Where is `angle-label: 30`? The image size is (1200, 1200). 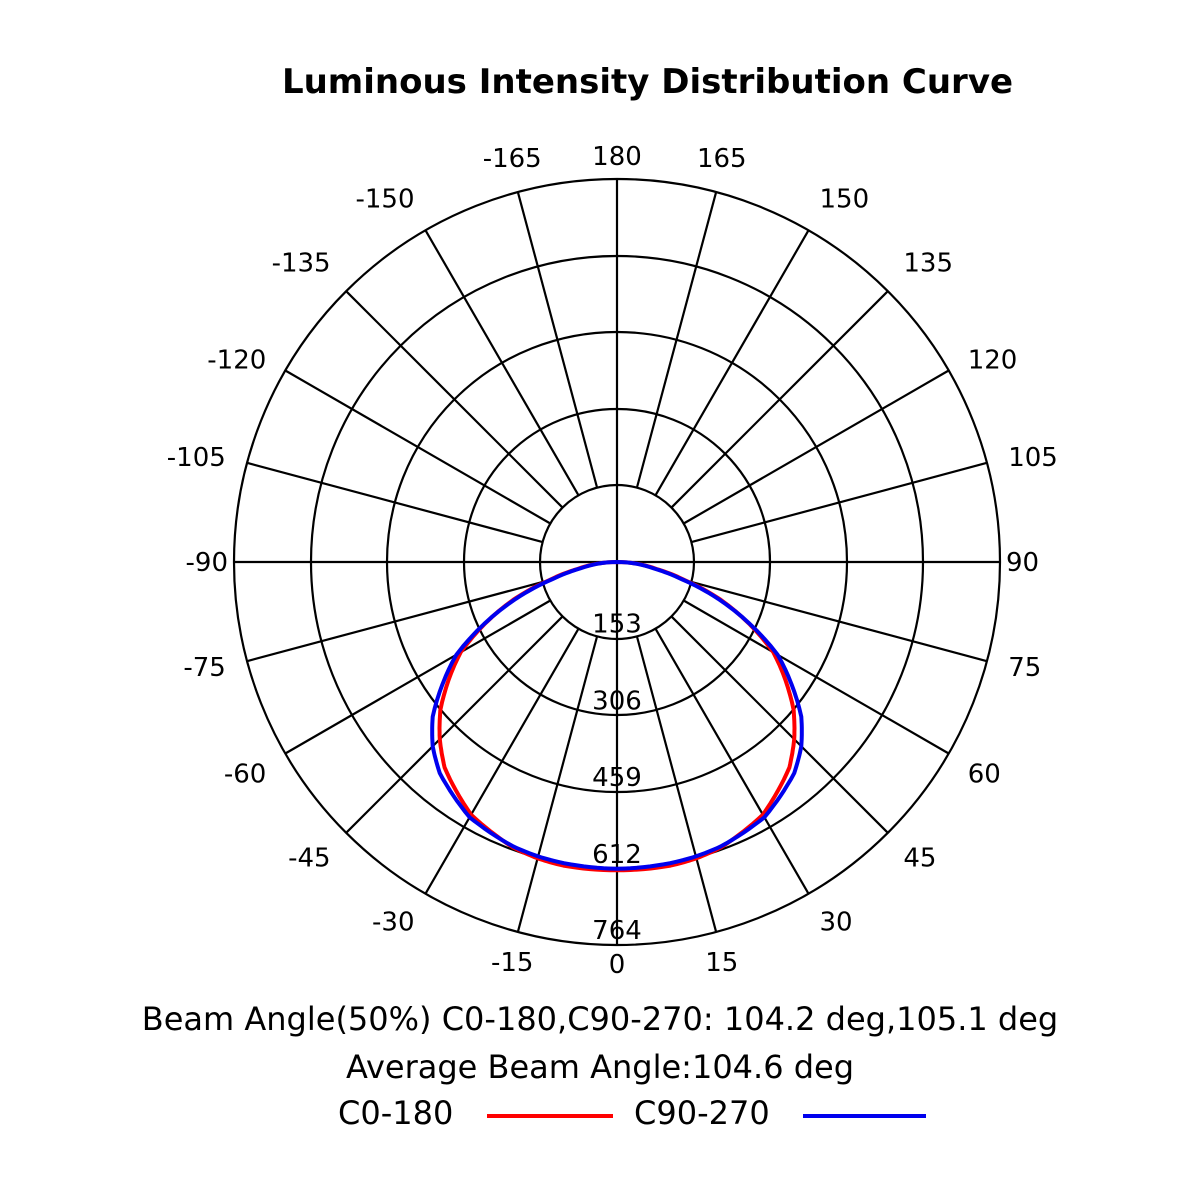 angle-label: 30 is located at coordinates (836, 923).